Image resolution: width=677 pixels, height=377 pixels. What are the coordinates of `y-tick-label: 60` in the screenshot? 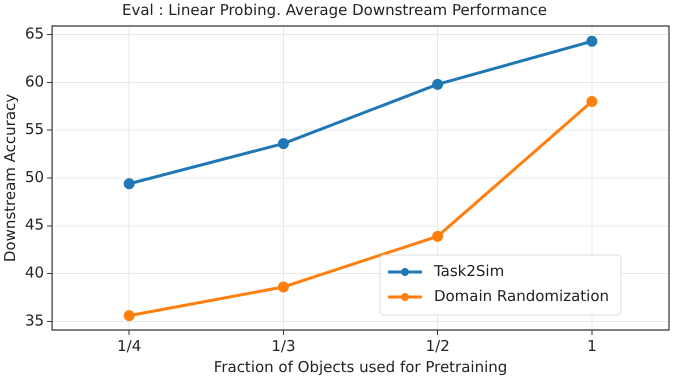 It's located at (34, 81).